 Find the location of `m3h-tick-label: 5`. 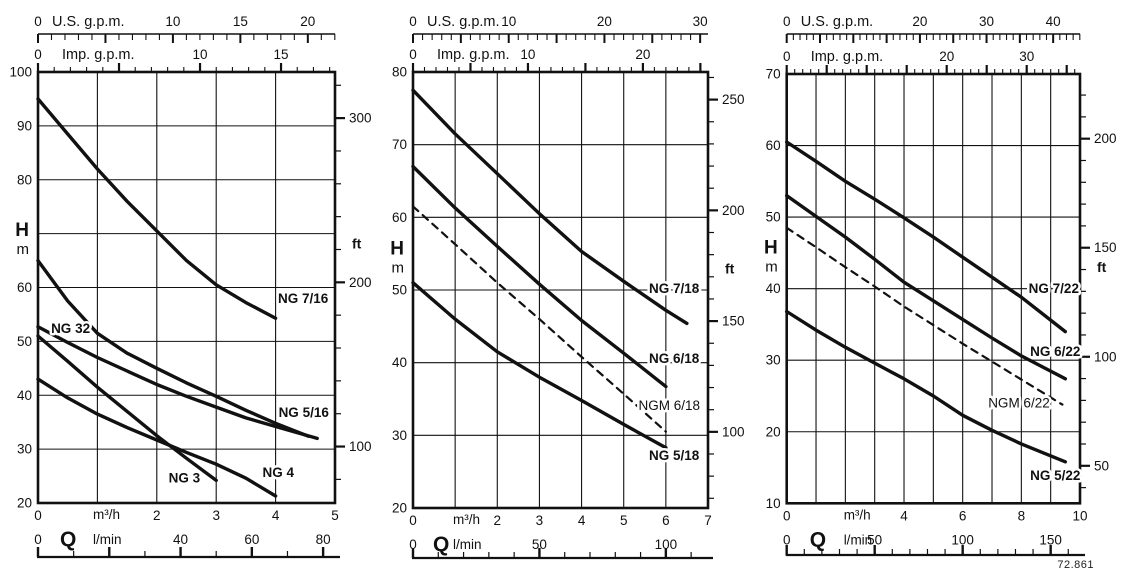

m3h-tick-label: 5 is located at coordinates (335, 515).